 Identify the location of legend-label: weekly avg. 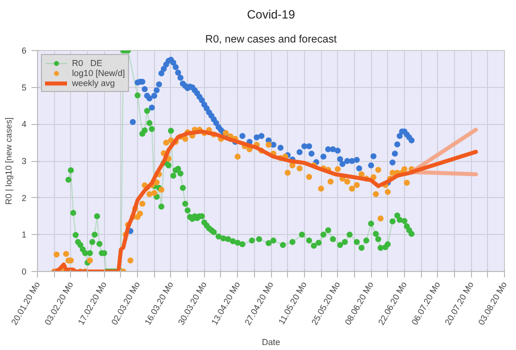
(93, 83).